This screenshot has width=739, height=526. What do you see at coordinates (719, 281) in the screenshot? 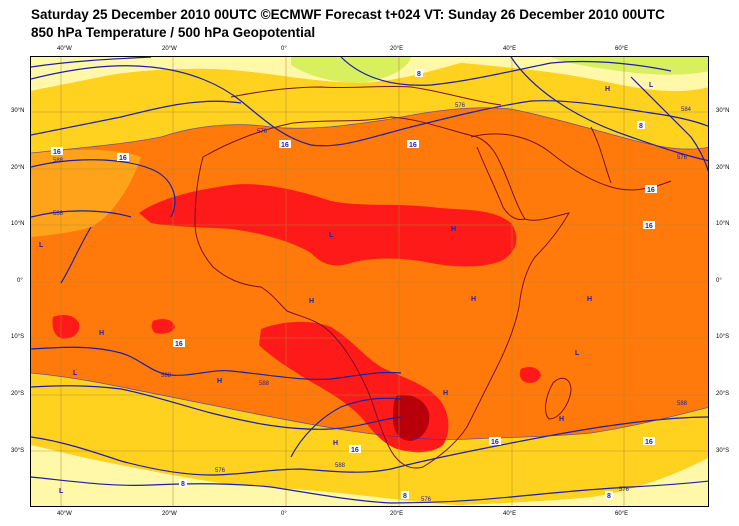
I see `lat-tick-right: 0°` at bounding box center [719, 281].